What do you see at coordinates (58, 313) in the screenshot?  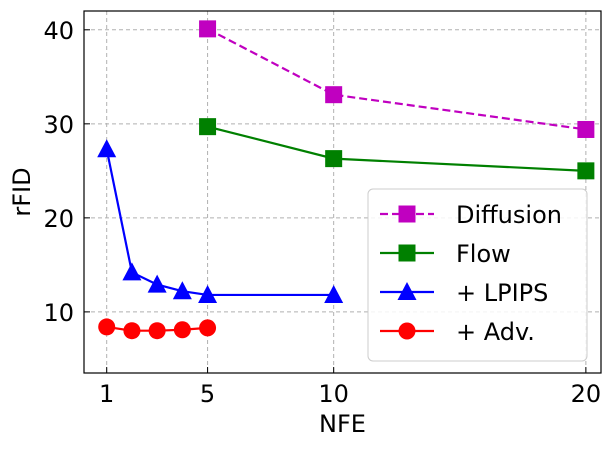 I see `y-tick-label: 10` at bounding box center [58, 313].